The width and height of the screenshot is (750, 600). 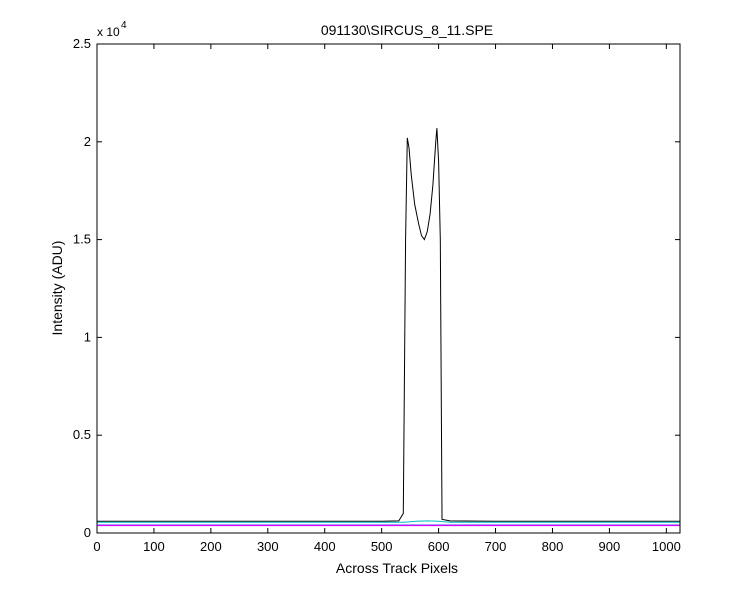 I want to click on y-tick-label: 1.5, so click(x=82, y=239).